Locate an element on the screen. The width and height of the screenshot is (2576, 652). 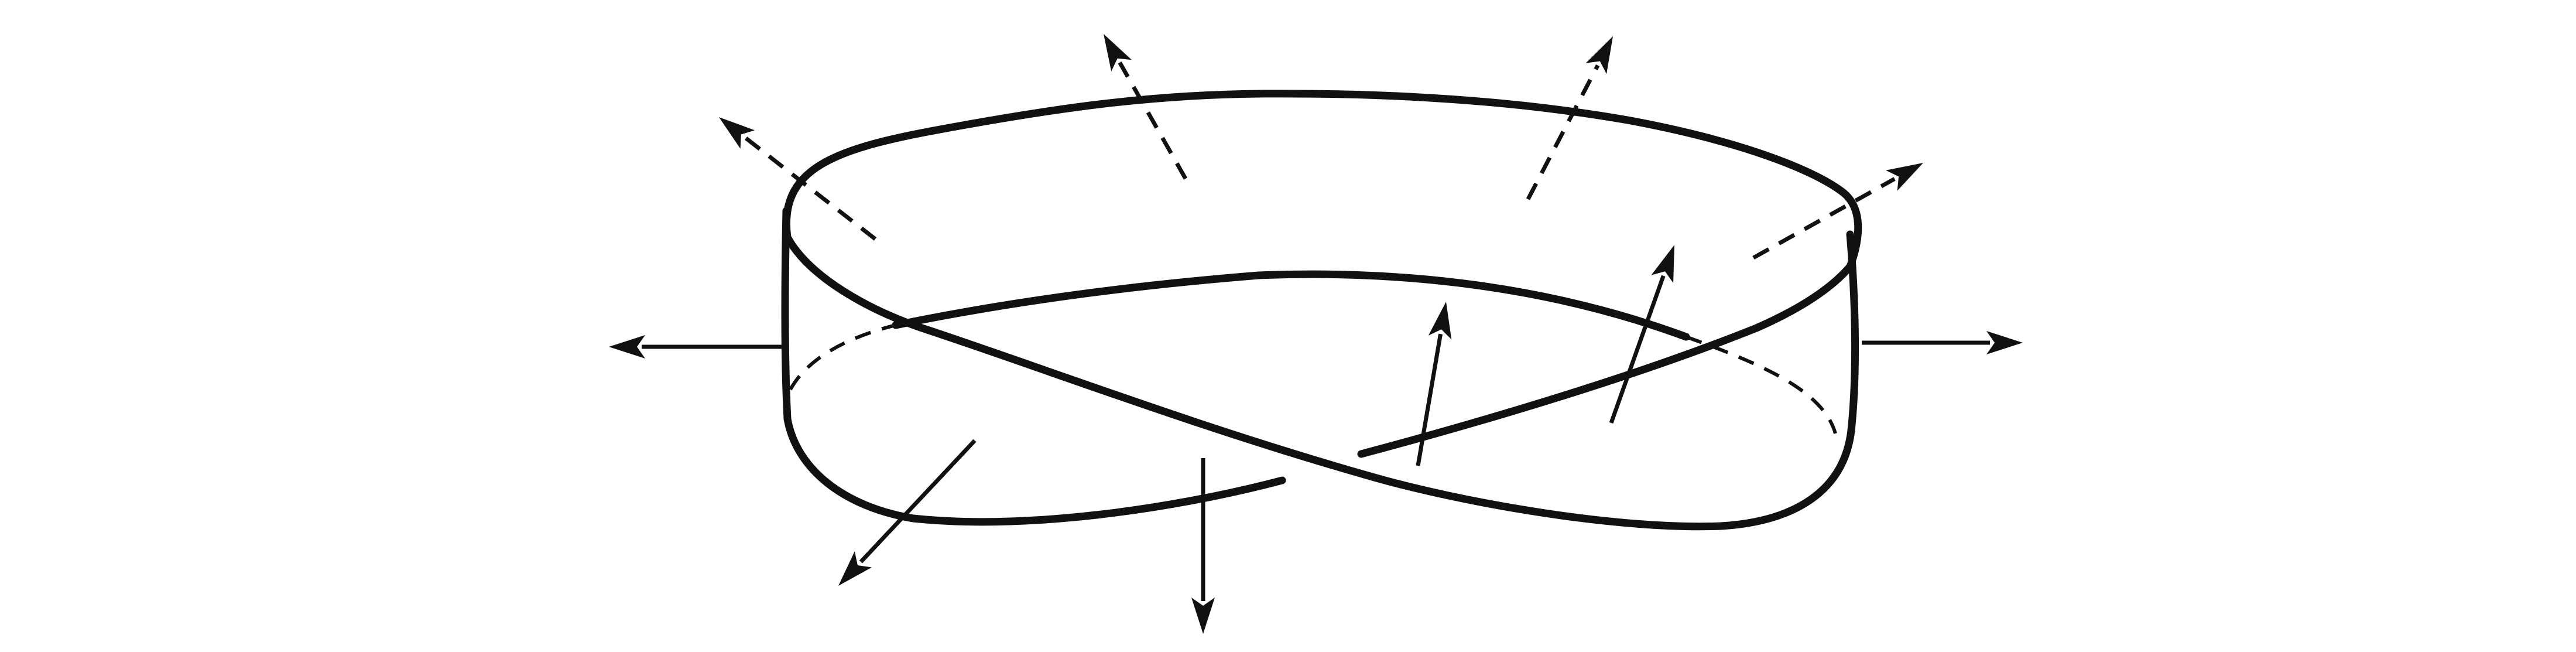
strip-hidden-edges is located at coordinates (1313, 378).